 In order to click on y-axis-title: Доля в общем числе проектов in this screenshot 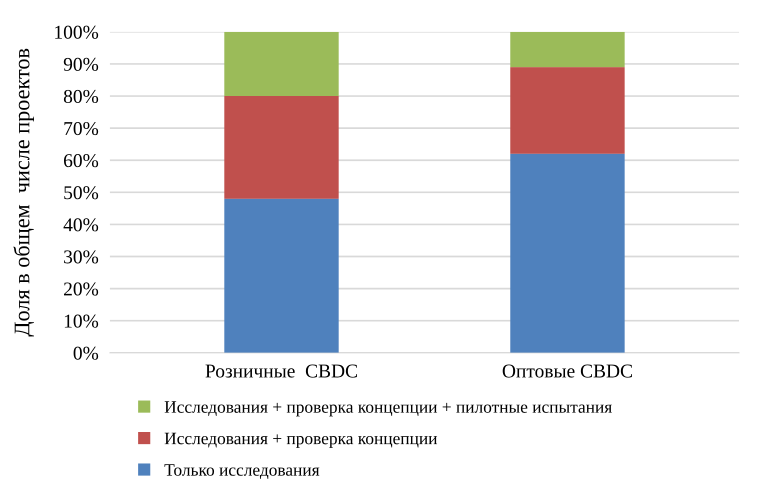, I will do `click(23, 192)`.